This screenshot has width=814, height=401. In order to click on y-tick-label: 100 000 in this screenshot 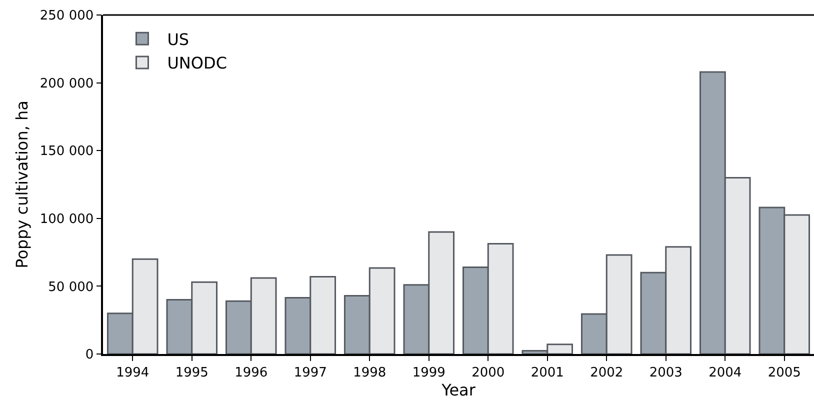, I will do `click(67, 219)`.